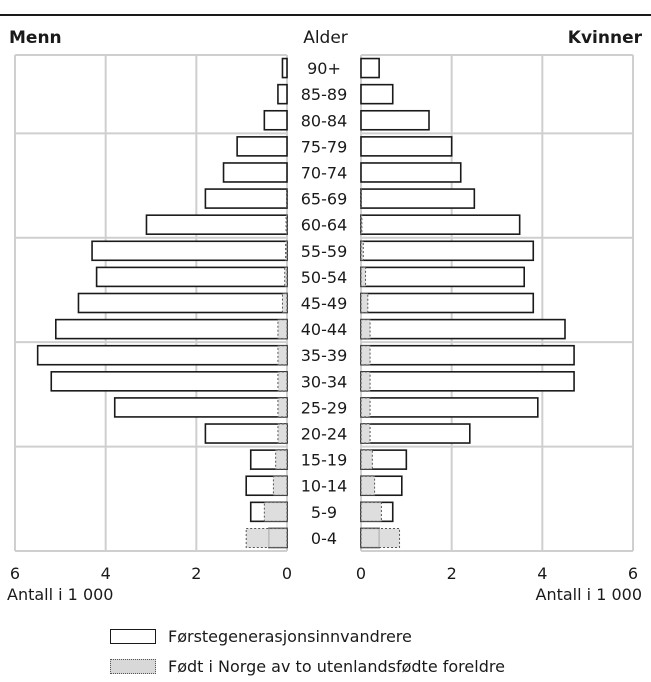  What do you see at coordinates (633, 573) in the screenshot?
I see `x-tick-label-right: 6` at bounding box center [633, 573].